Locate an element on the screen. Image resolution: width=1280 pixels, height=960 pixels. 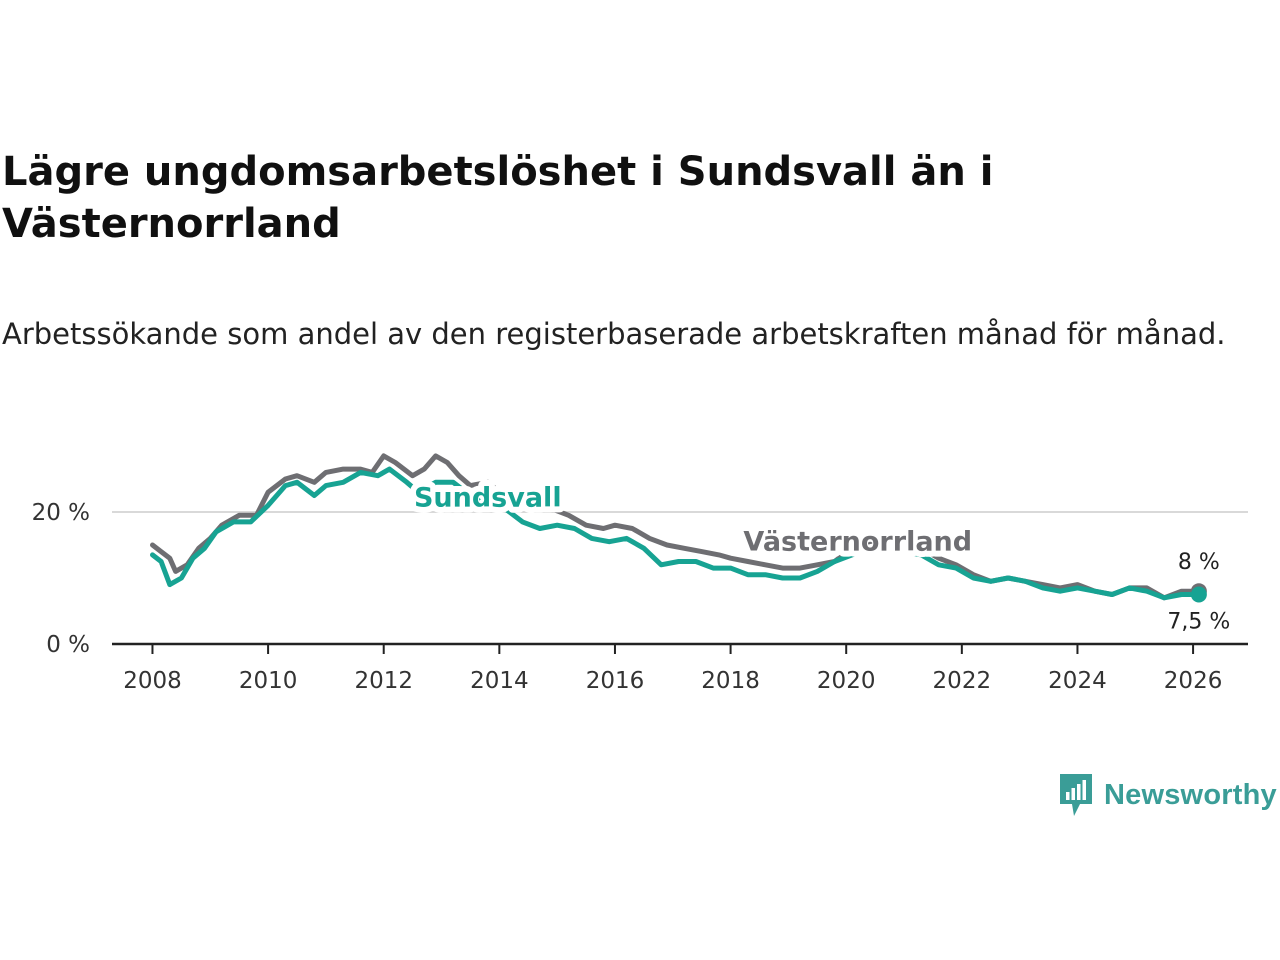
x-tick-label: 2016 is located at coordinates (615, 681).